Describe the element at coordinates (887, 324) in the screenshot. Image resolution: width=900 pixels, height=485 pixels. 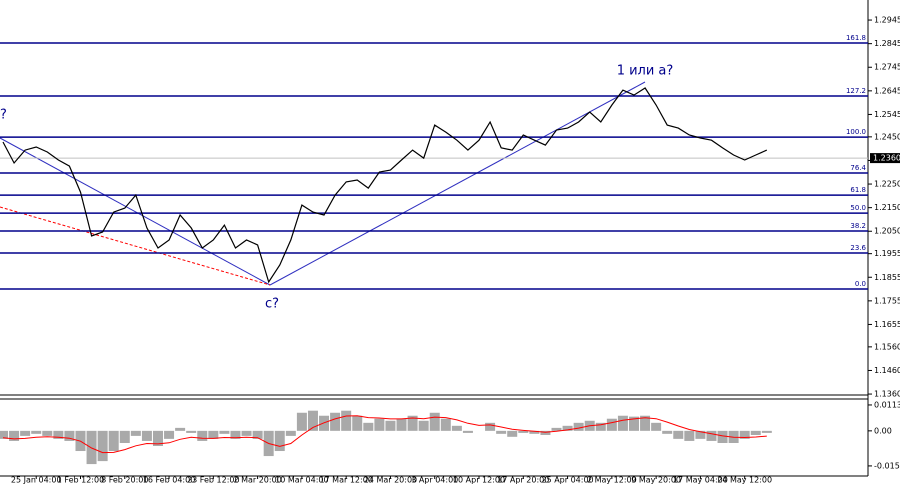
I see `y-tick-label: 1.1655` at that location.